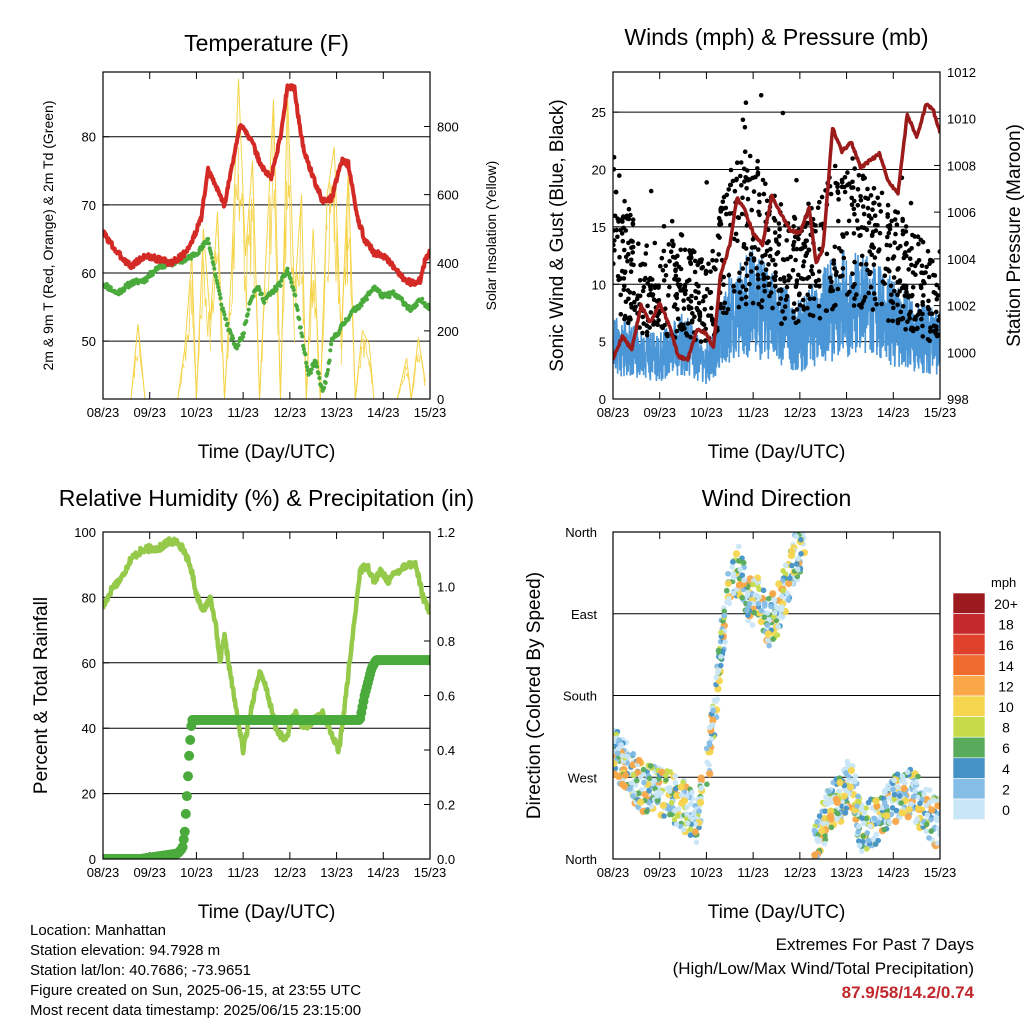 The width and height of the screenshot is (1024, 1024). I want to click on extremes-values: 87.9/58/14.2/0.74, so click(907, 992).